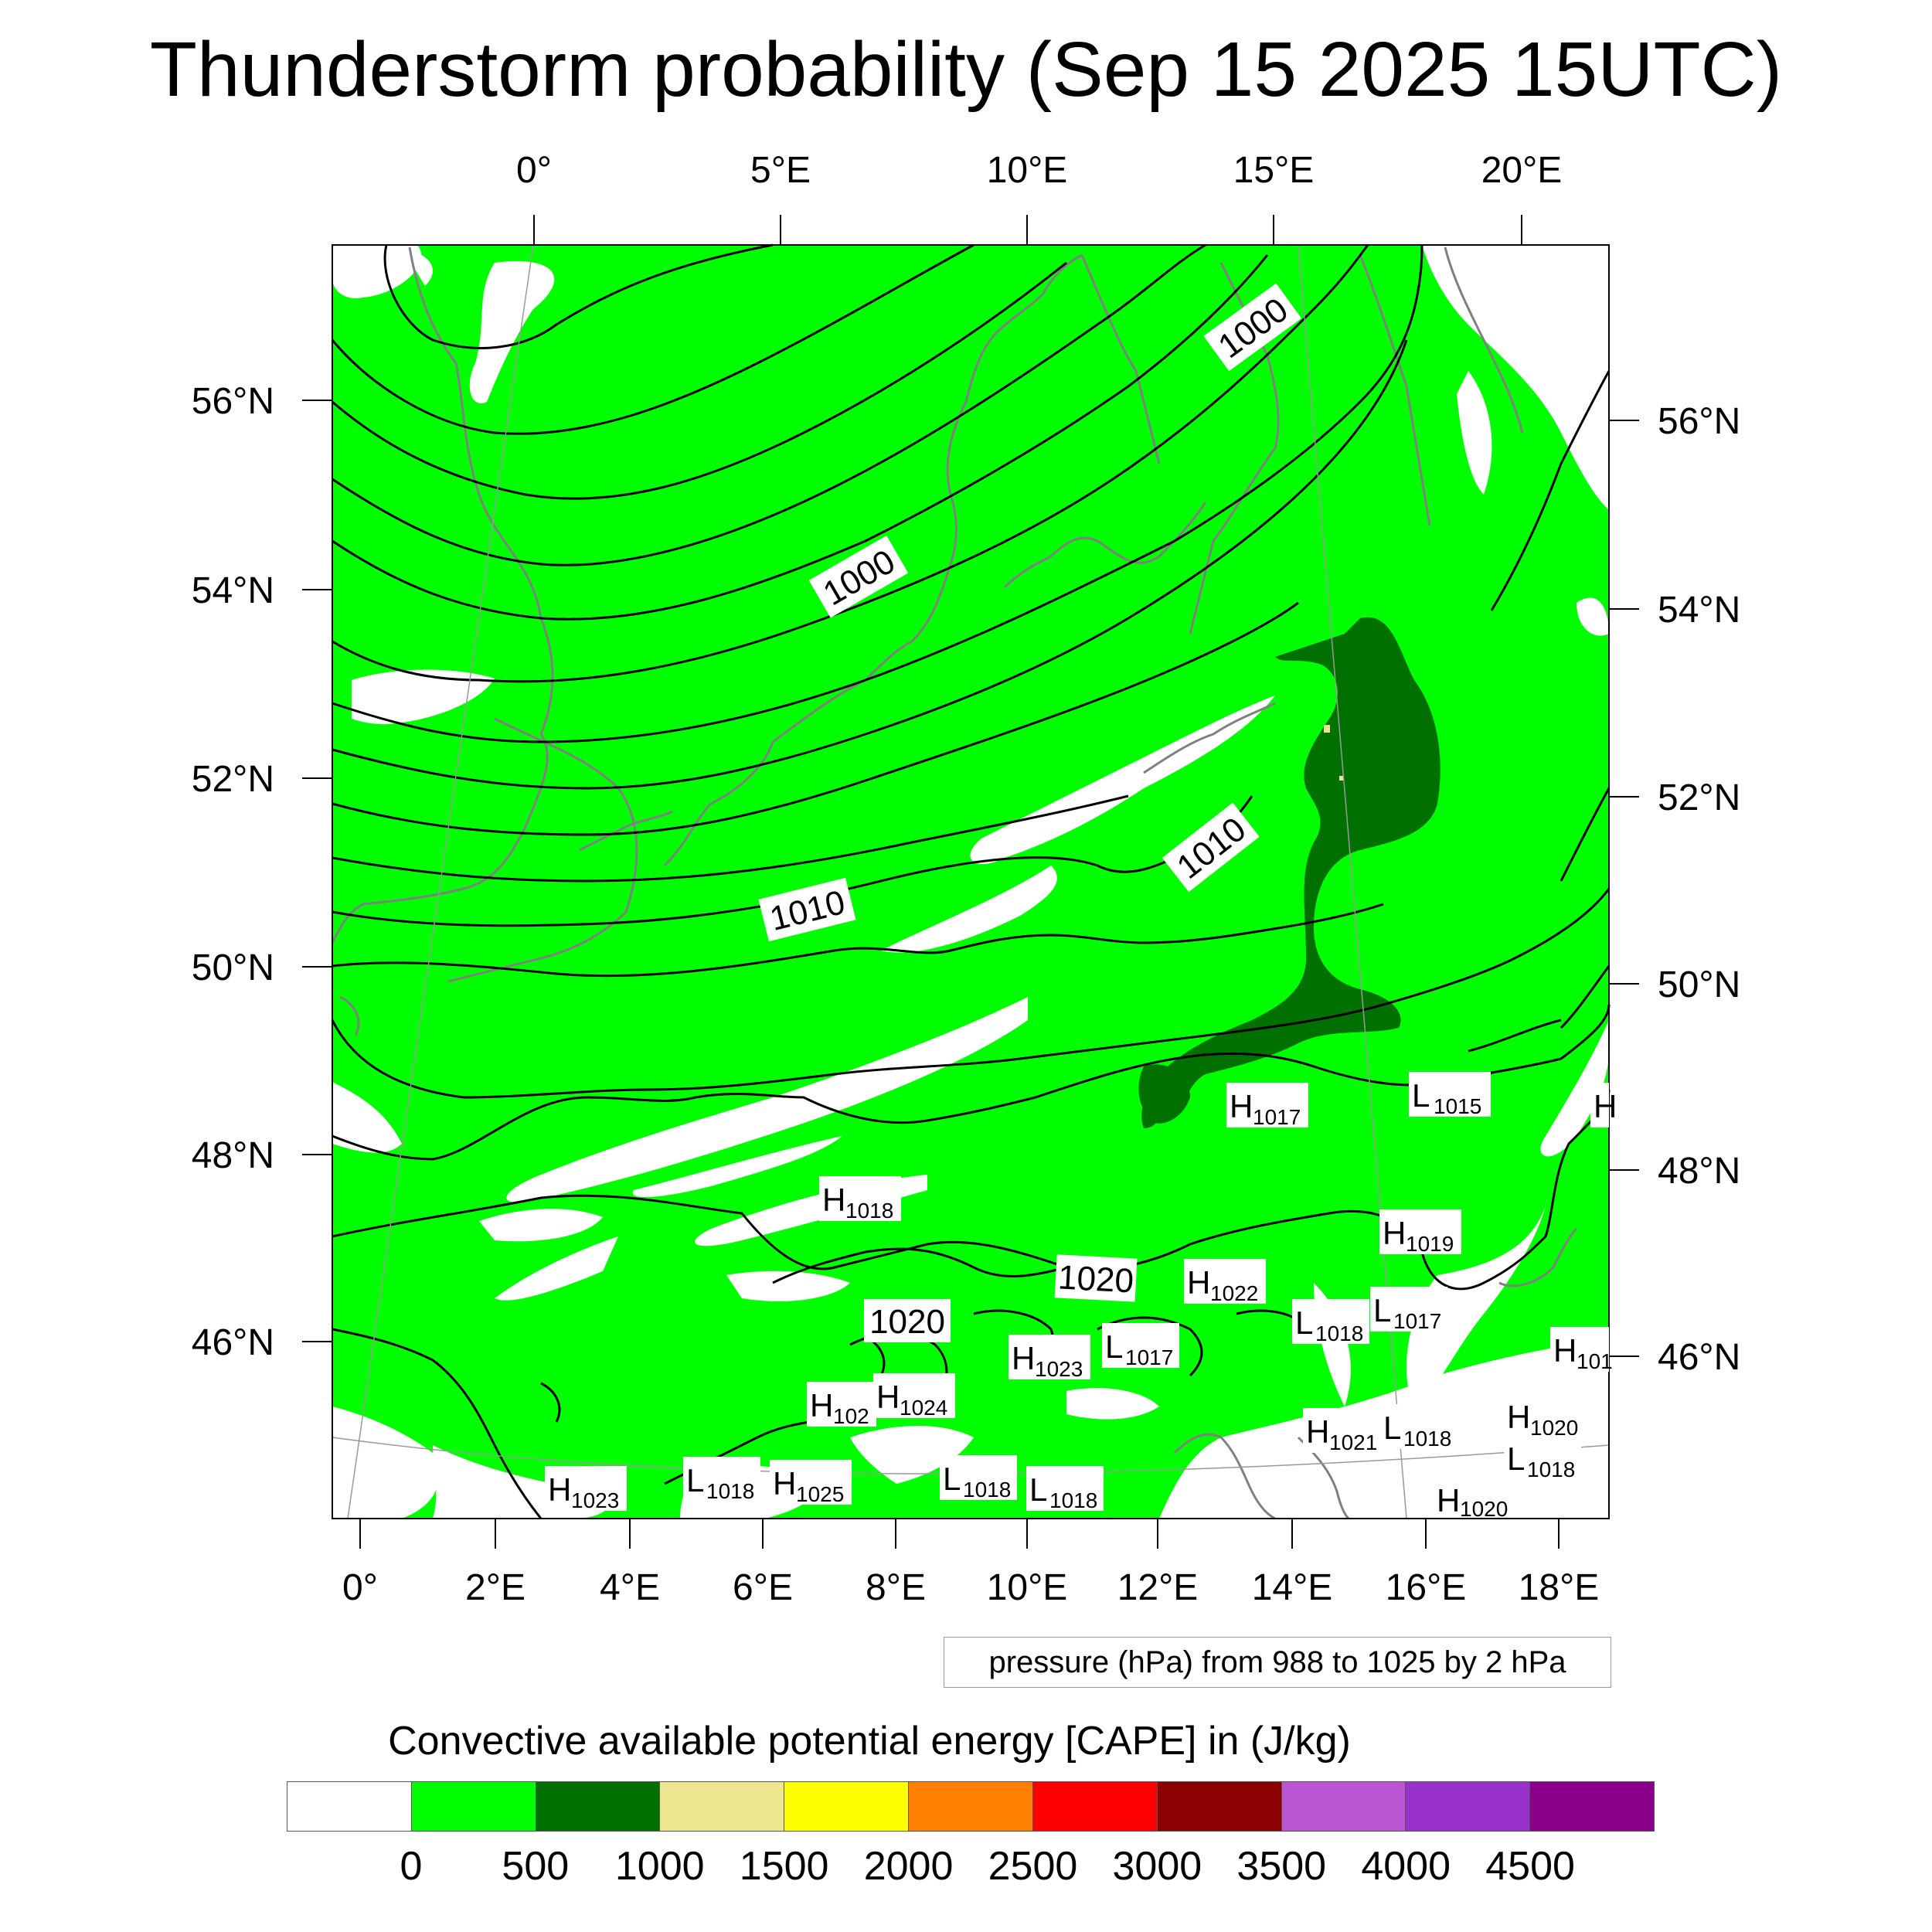  Describe the element at coordinates (411, 1867) in the screenshot. I see `colorbar-label: 0` at that location.